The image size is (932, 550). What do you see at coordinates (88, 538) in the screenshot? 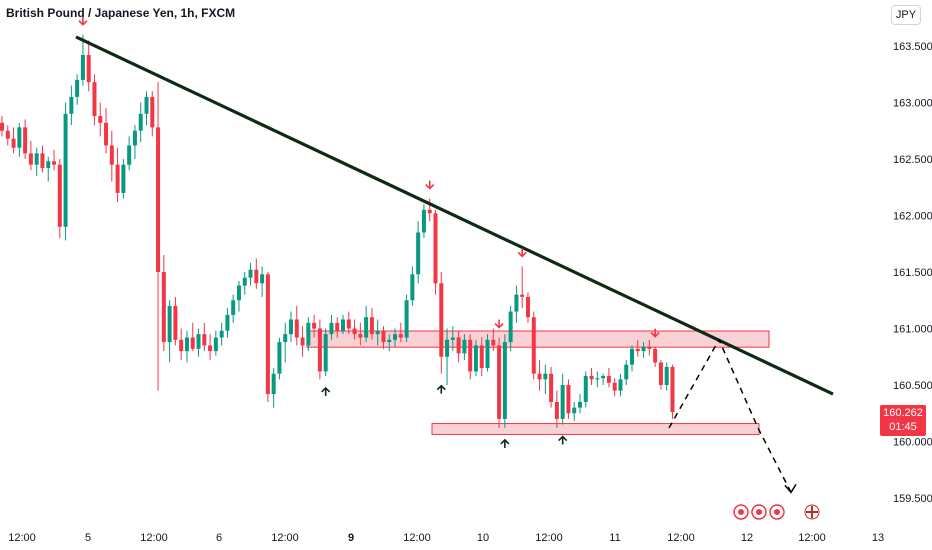
I see `x-tick-label: 5` at bounding box center [88, 538].